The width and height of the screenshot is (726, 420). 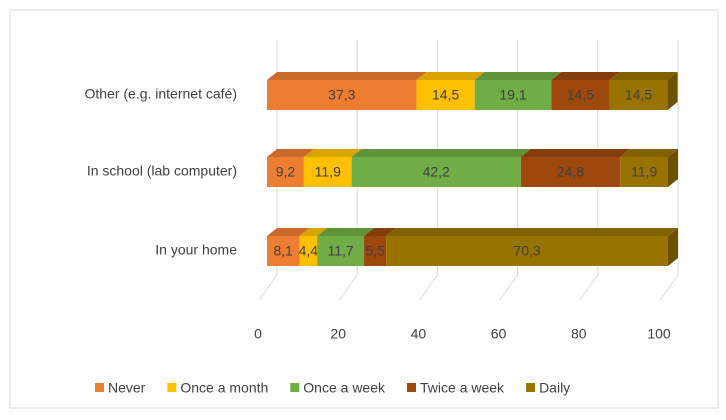 I want to click on y-tick-label: Other (e.g. internet café), so click(x=160, y=94).